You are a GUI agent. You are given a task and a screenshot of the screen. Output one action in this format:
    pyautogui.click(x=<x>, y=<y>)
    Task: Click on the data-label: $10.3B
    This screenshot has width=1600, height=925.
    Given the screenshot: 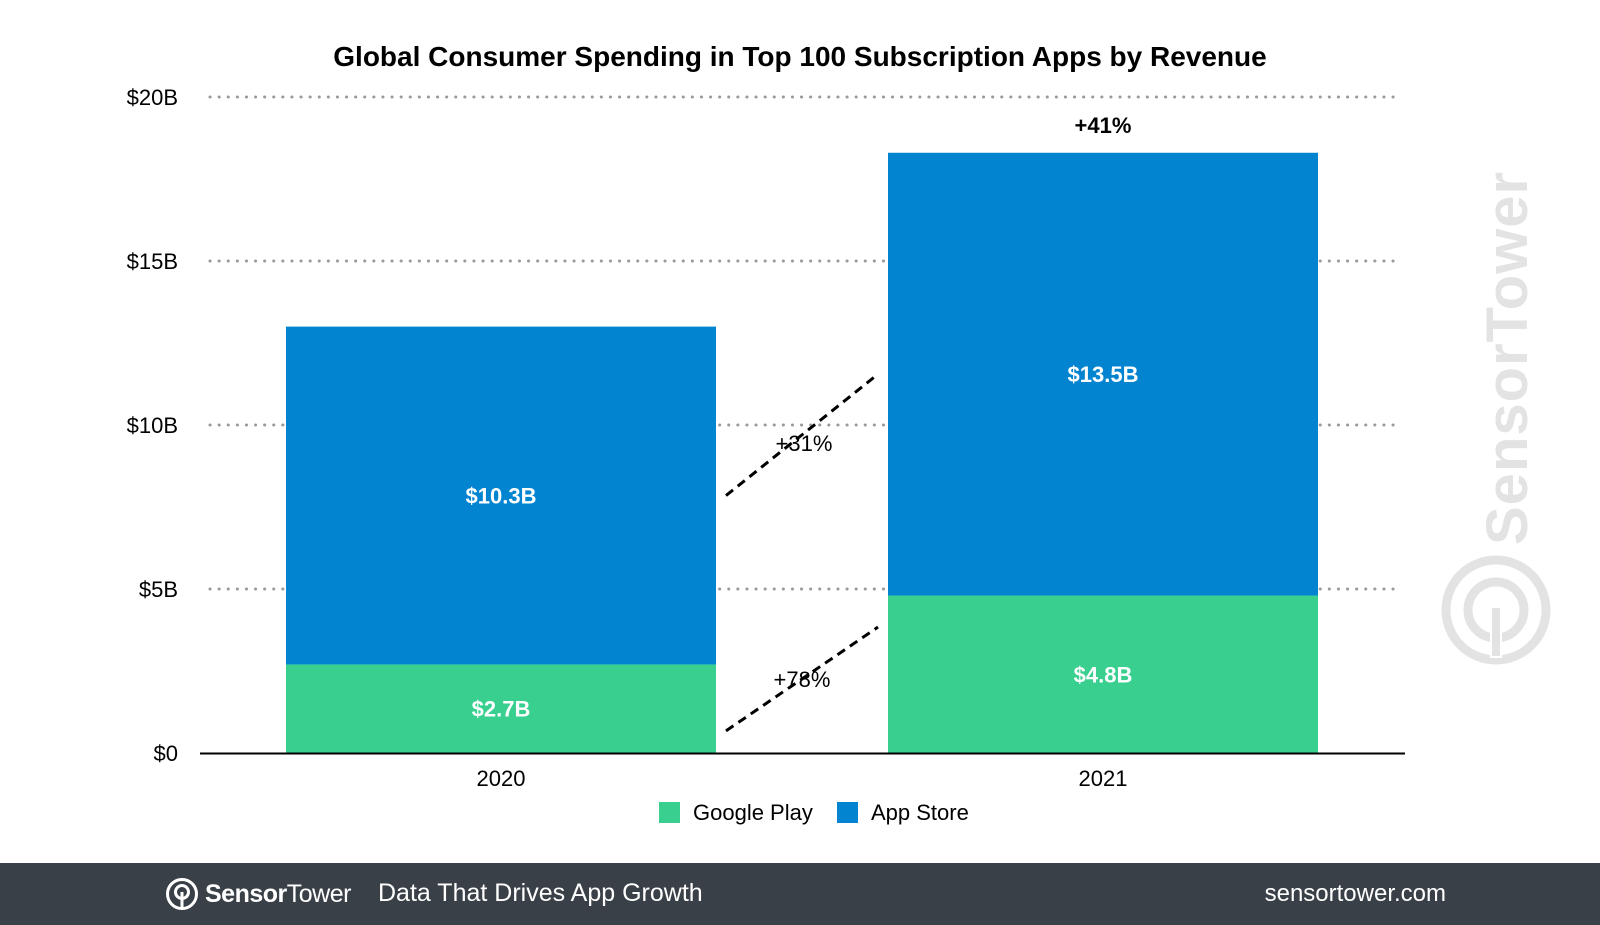 What is the action you would take?
    pyautogui.click(x=501, y=496)
    